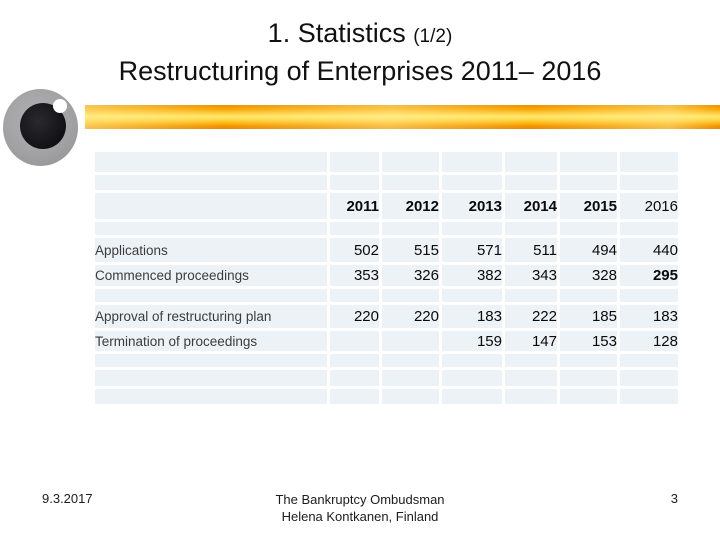 The height and width of the screenshot is (540, 720). I want to click on row-label-cell: Applications, so click(211, 250).